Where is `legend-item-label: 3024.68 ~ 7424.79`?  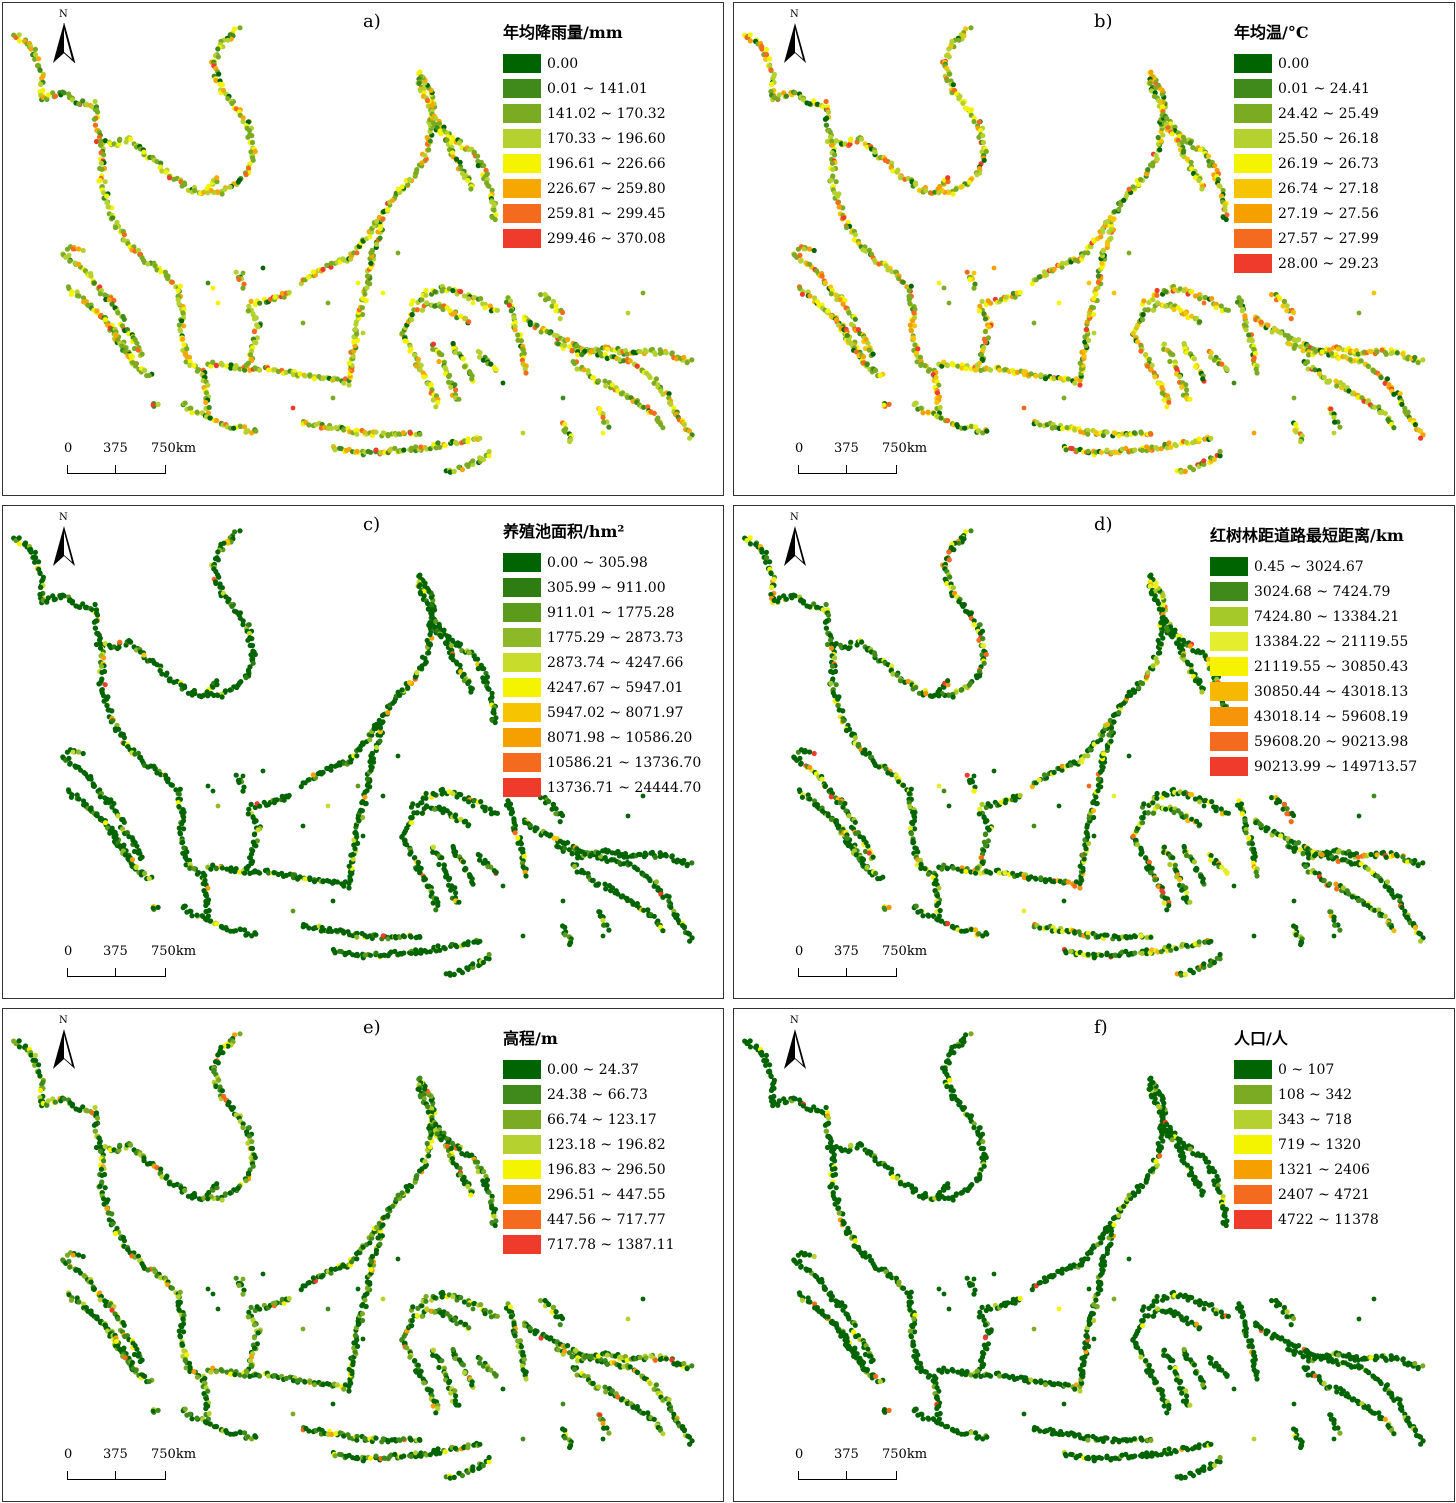 legend-item-label: 3024.68 ~ 7424.79 is located at coordinates (1322, 591).